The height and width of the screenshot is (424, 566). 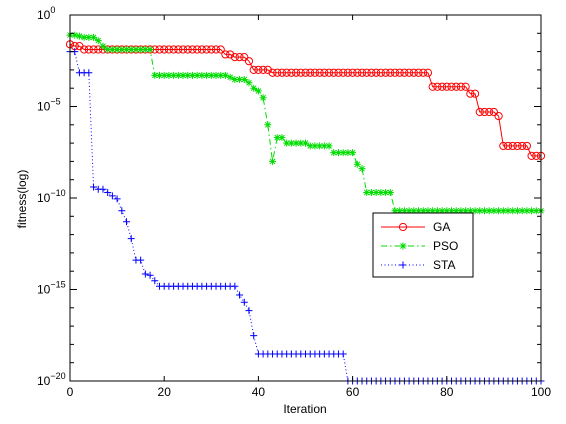 What do you see at coordinates (444, 265) in the screenshot?
I see `legend-label: STA` at bounding box center [444, 265].